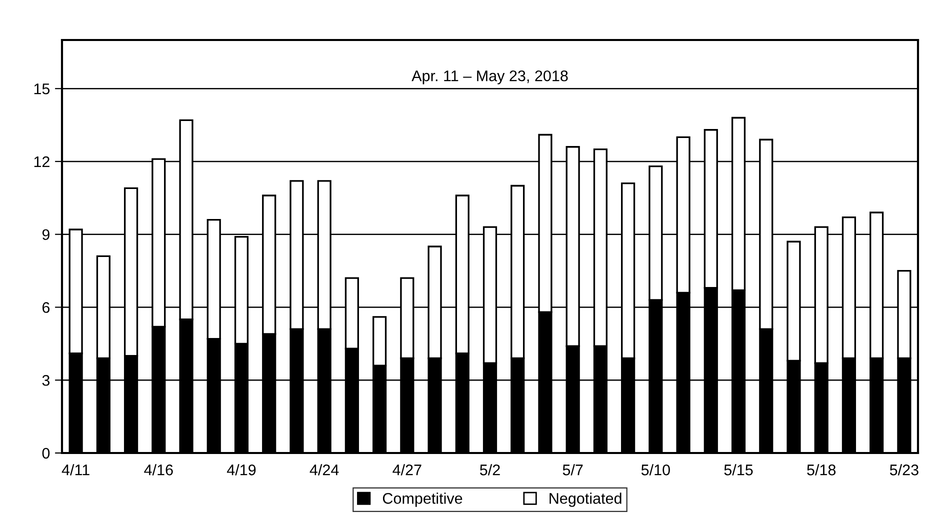  Describe the element at coordinates (42, 89) in the screenshot. I see `y-tick-label: 15` at that location.